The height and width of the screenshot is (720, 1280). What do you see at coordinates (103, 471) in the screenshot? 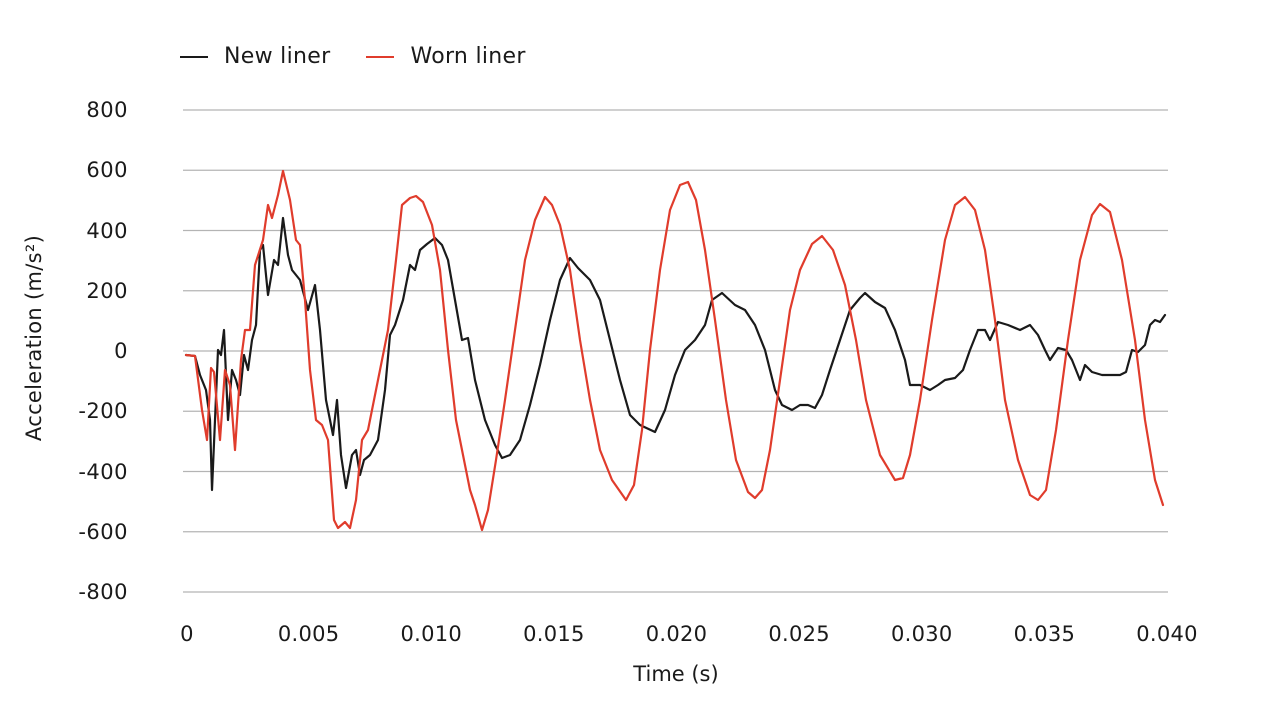
I see `y-tick-label: -400` at bounding box center [103, 471].